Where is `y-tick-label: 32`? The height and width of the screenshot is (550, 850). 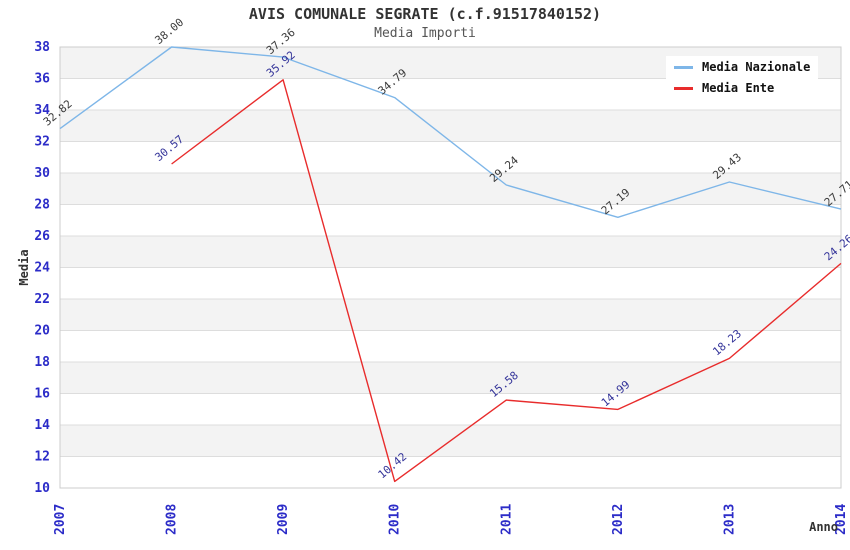
y-tick-label: 32 is located at coordinates (42, 142).